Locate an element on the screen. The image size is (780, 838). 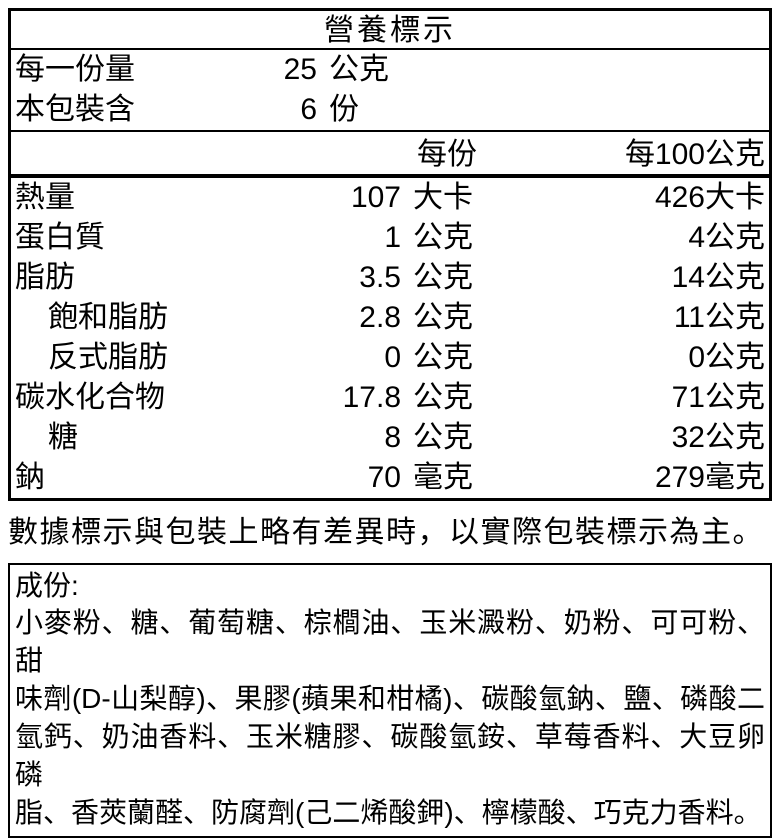
nutrient-row-saturated-fat: 飽和脂肪 2.8 公克 11公克 is located at coordinates (390, 318).